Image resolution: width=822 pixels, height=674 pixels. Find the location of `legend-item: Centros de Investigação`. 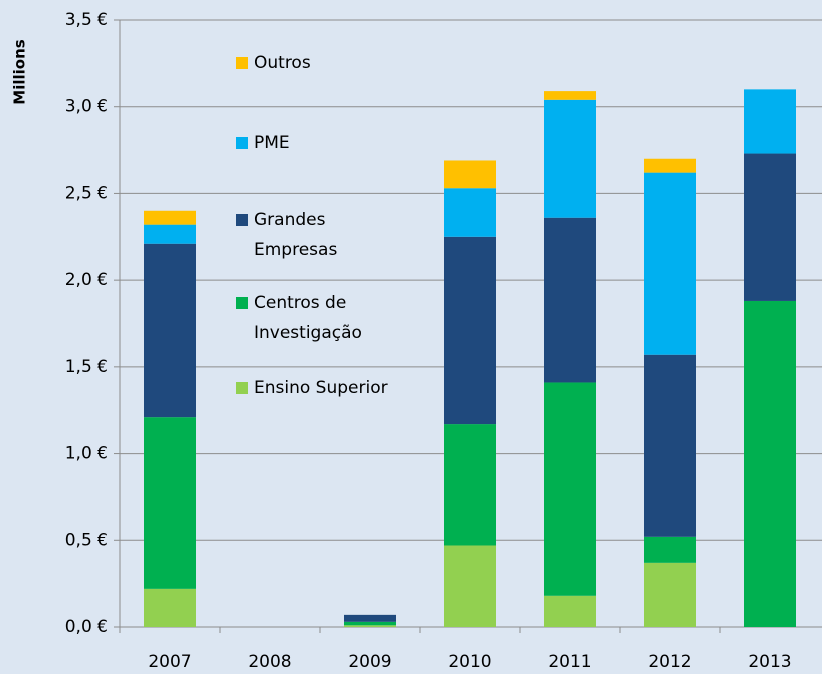

legend-item: Centros de Investigação is located at coordinates (305, 318).